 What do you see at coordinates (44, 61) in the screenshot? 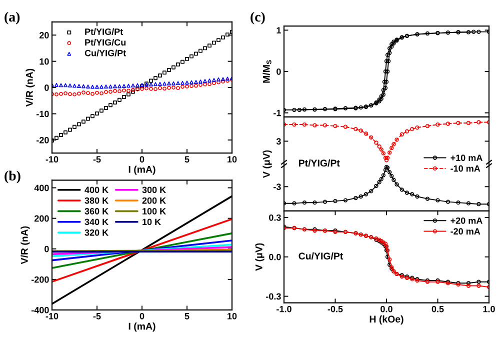
I see `y-tick-label: 10` at bounding box center [44, 61].